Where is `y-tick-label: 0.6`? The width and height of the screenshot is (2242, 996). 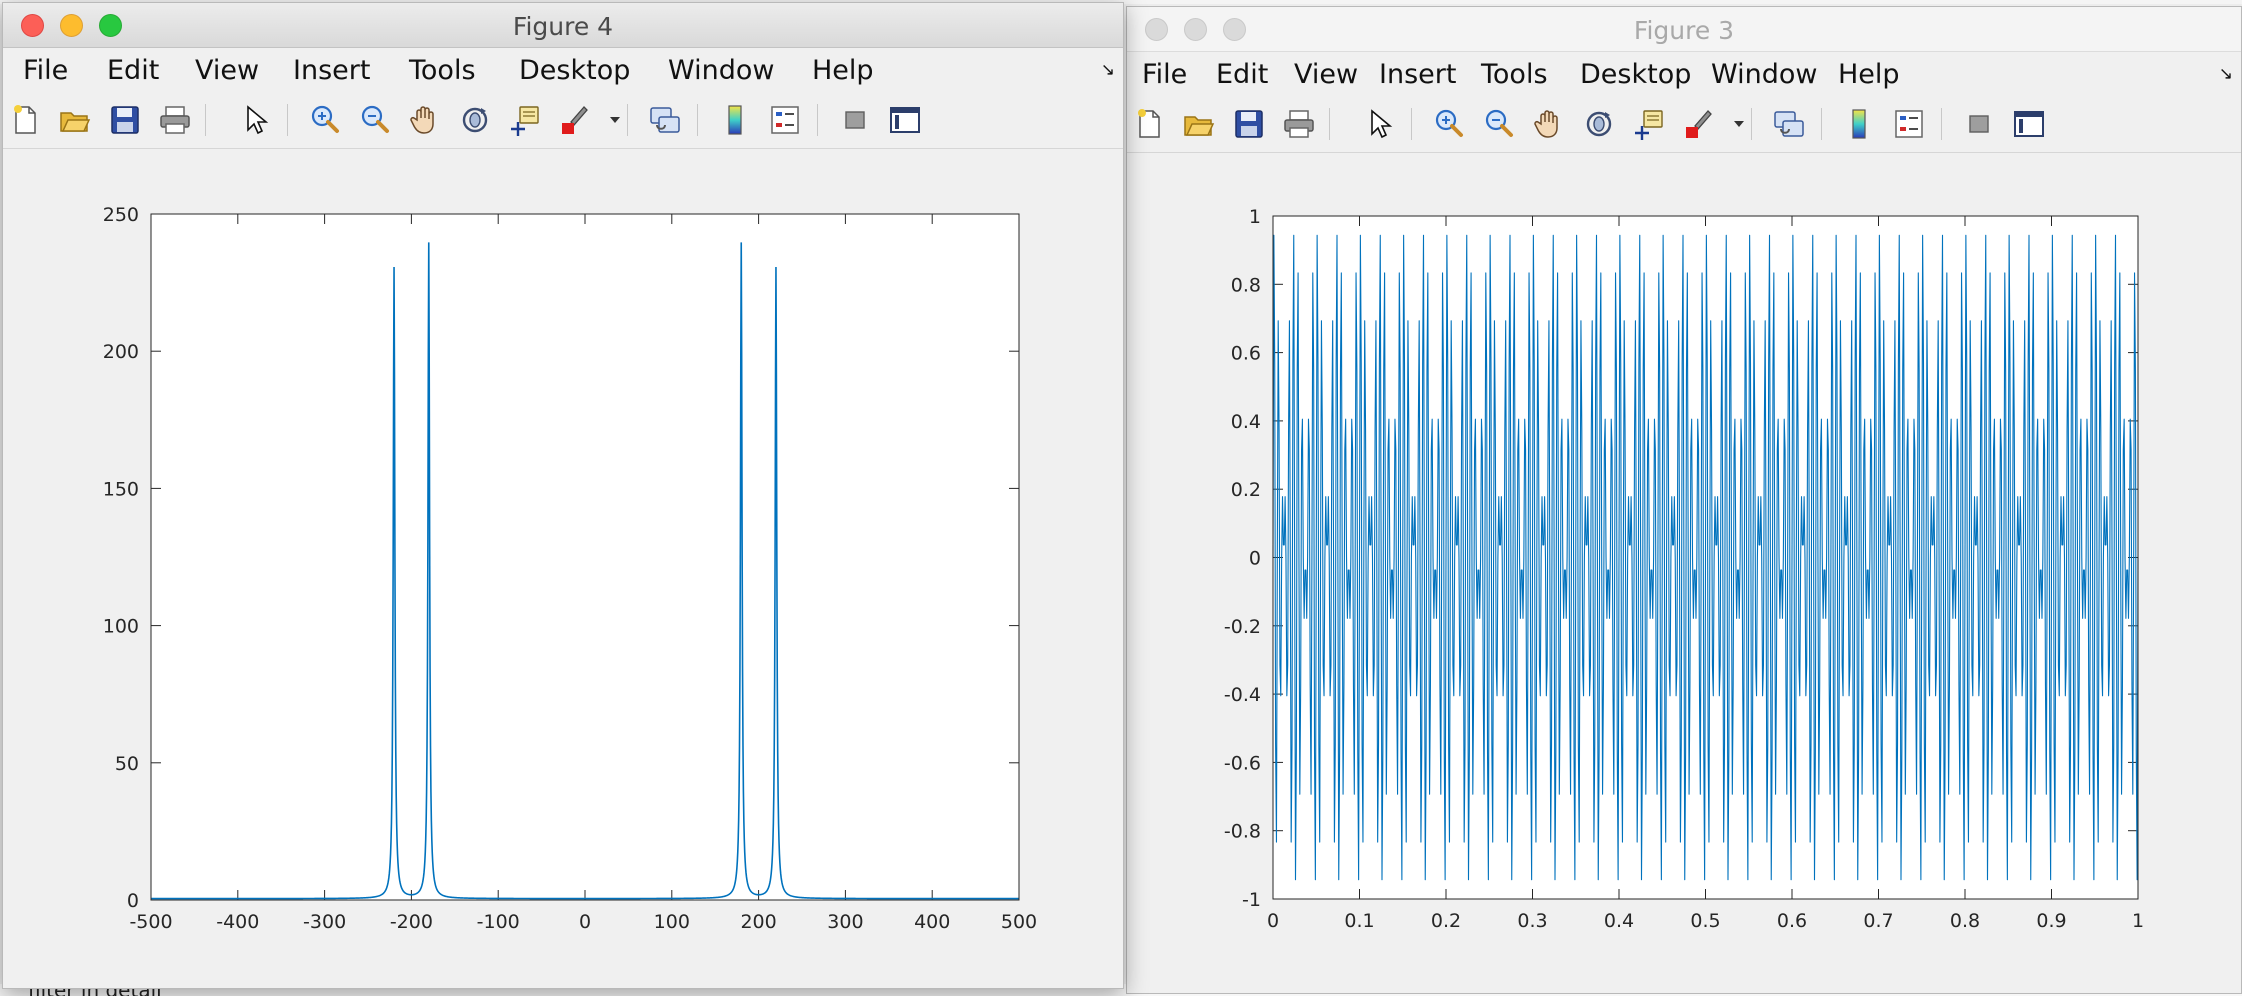 y-tick-label: 0.6 is located at coordinates (1246, 354).